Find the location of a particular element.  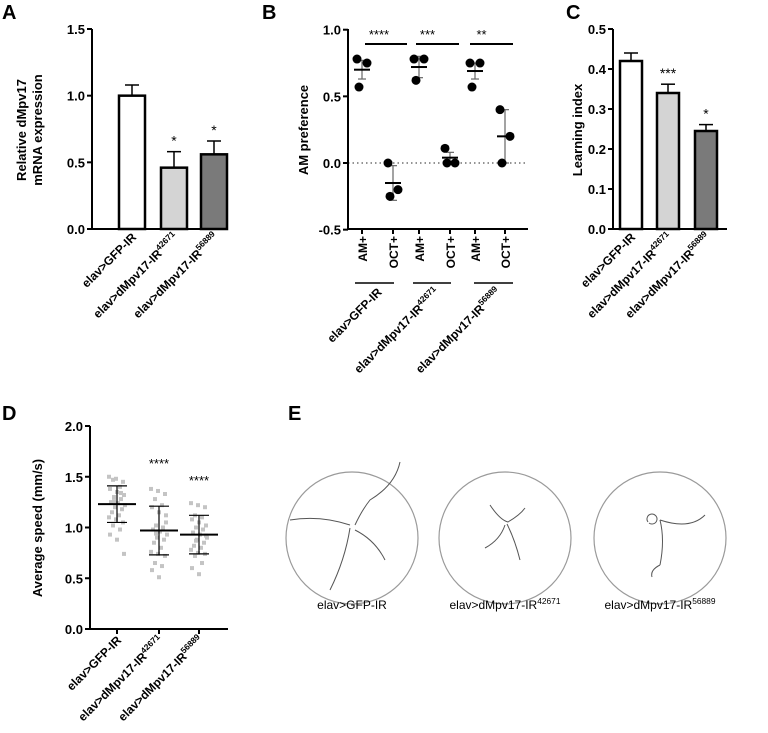

panel-letter-C: C is located at coordinates (573, 13).